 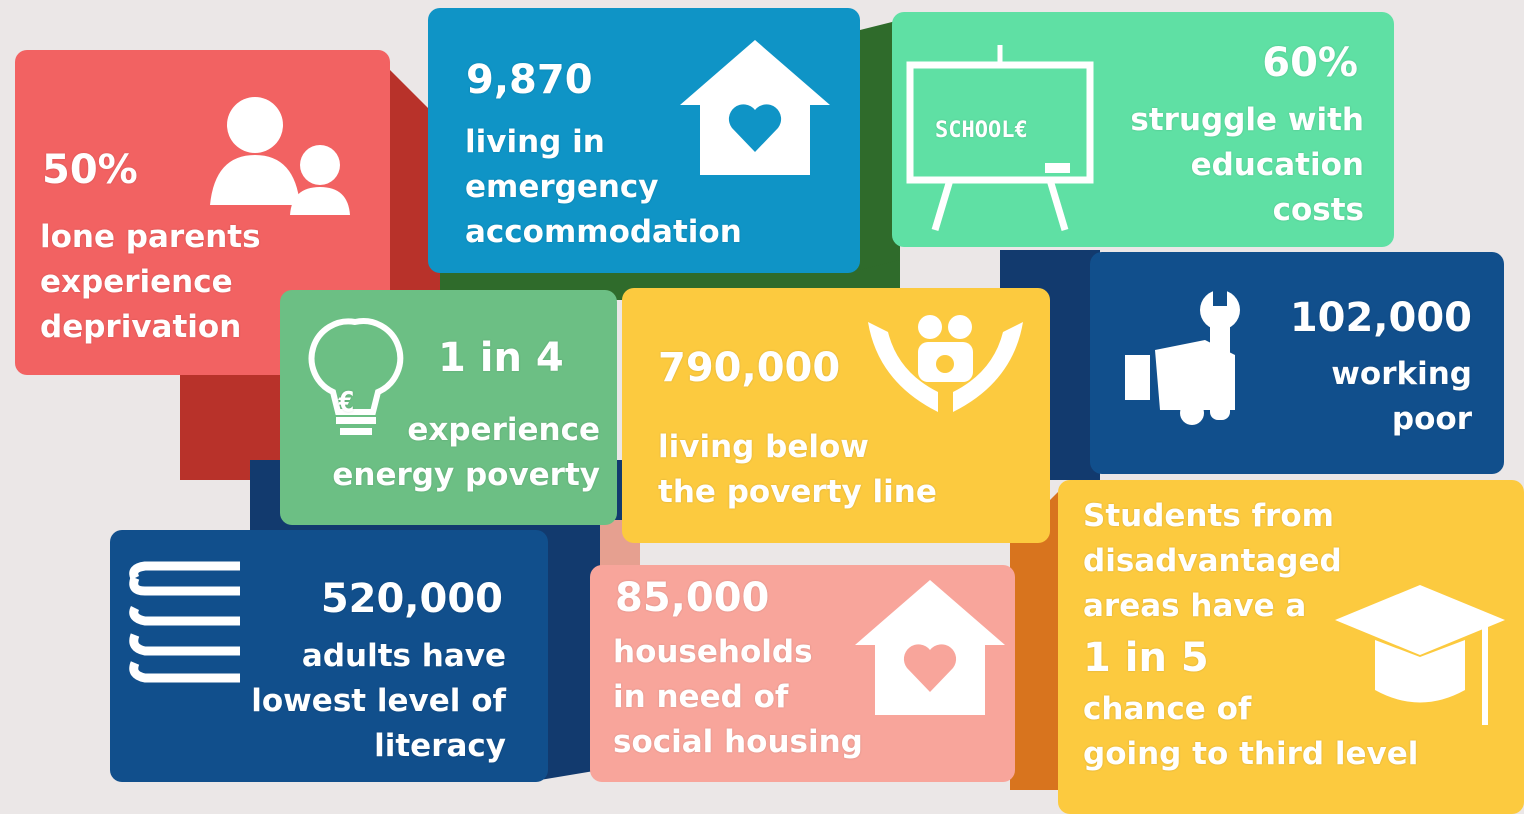 What do you see at coordinates (501, 358) in the screenshot?
I see `stat: 1 in 4` at bounding box center [501, 358].